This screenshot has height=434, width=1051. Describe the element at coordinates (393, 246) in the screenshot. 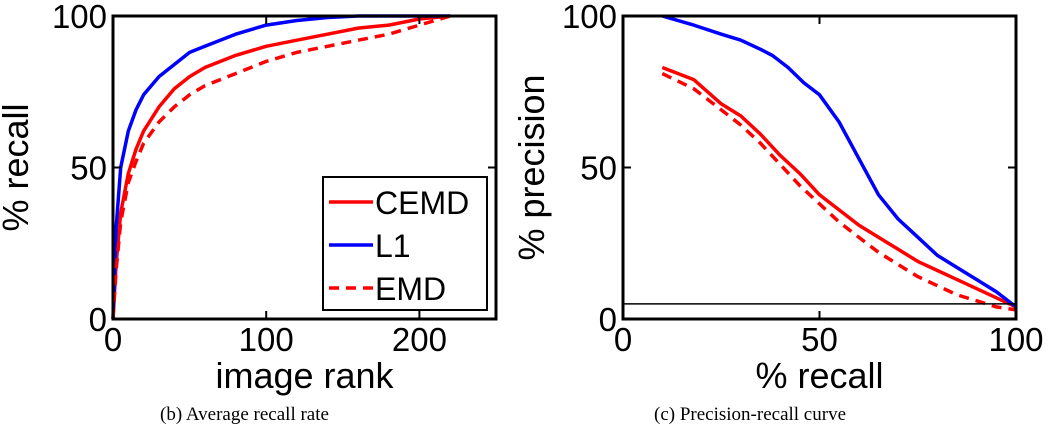

I see `legend-label-l1: L1` at that location.